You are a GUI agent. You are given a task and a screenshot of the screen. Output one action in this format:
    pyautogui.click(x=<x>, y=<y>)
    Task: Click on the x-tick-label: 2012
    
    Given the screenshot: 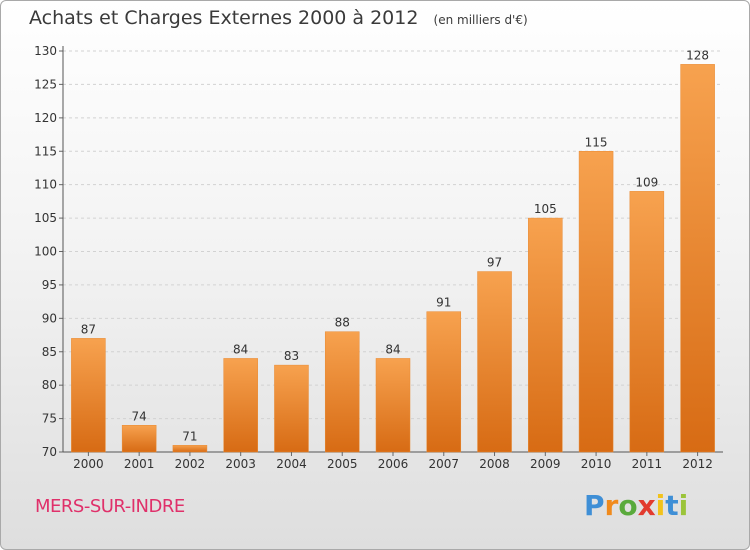 What is the action you would take?
    pyautogui.click(x=697, y=464)
    